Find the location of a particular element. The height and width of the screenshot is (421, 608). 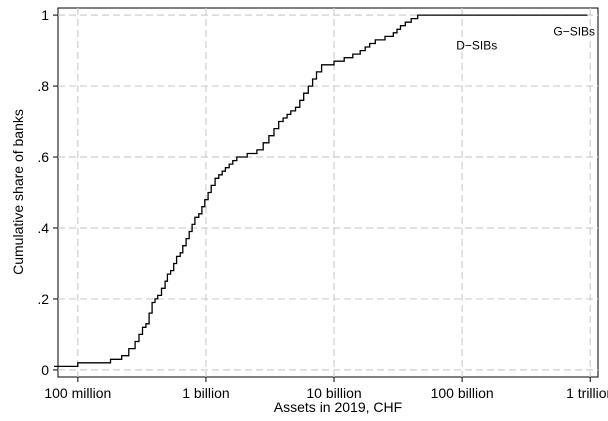

annotation-label: G−SIBs is located at coordinates (574, 31).